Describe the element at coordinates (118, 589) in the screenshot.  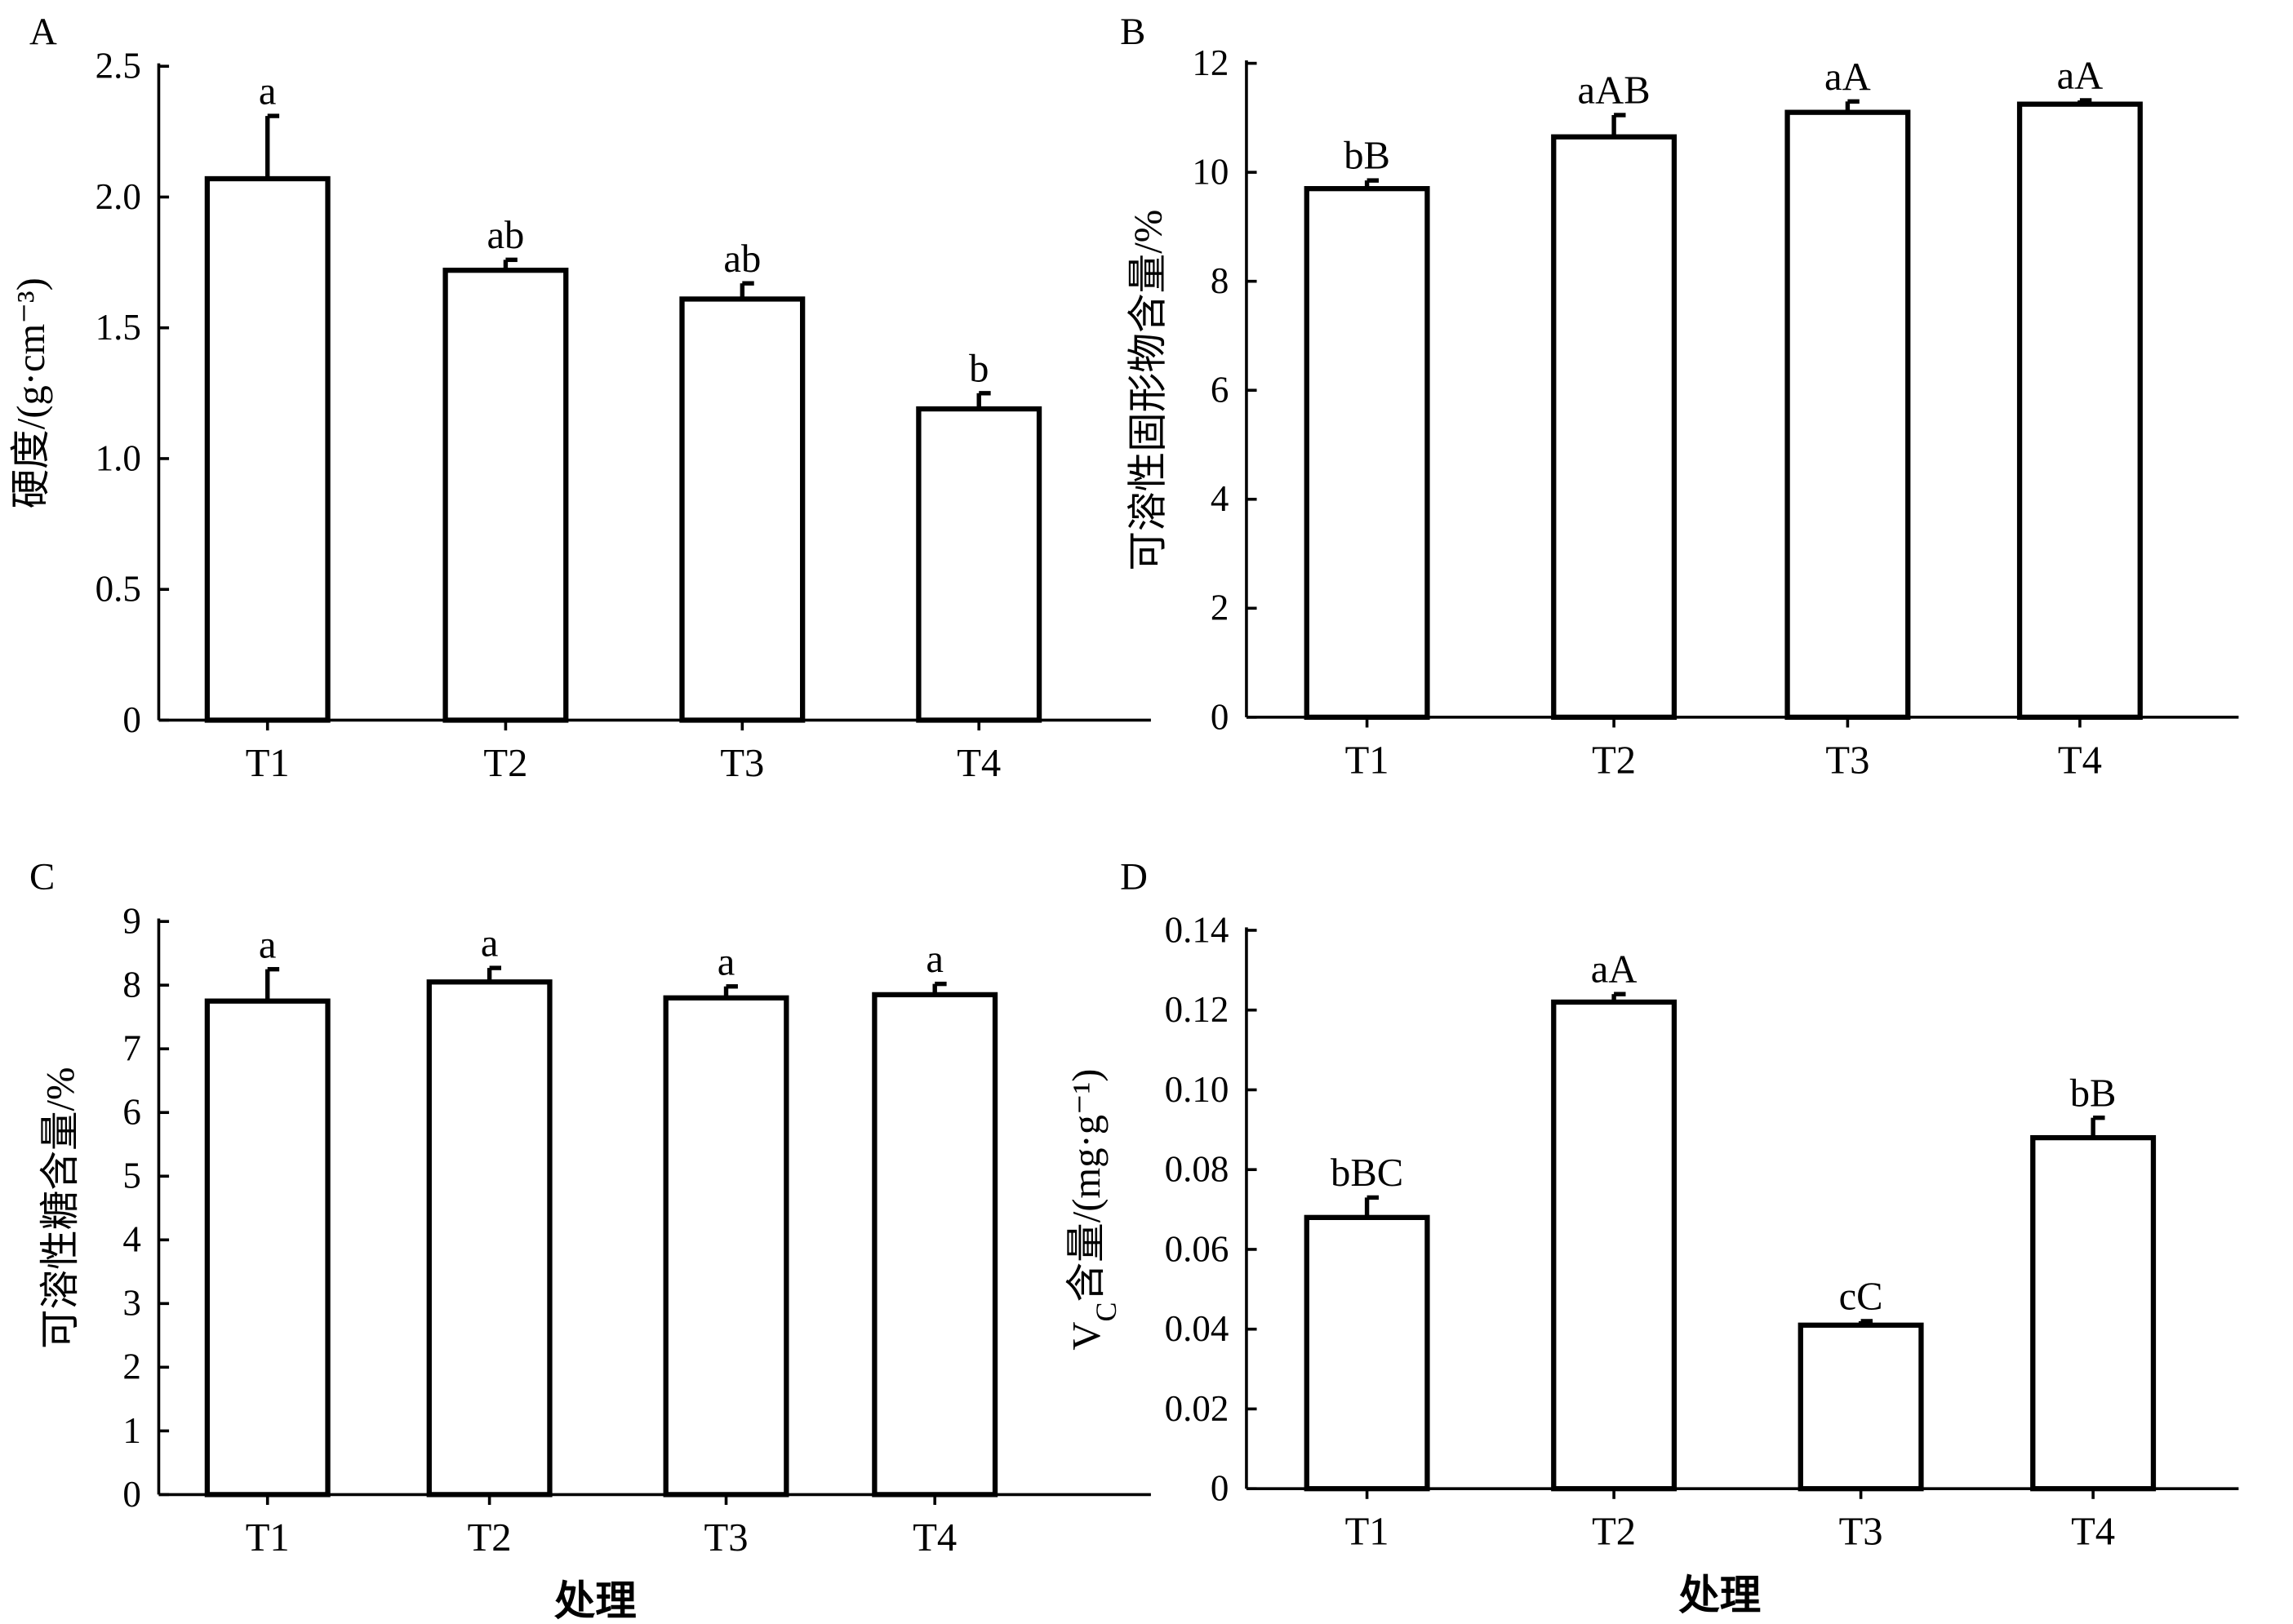
I see `y-tick-label: 0.5` at that location.